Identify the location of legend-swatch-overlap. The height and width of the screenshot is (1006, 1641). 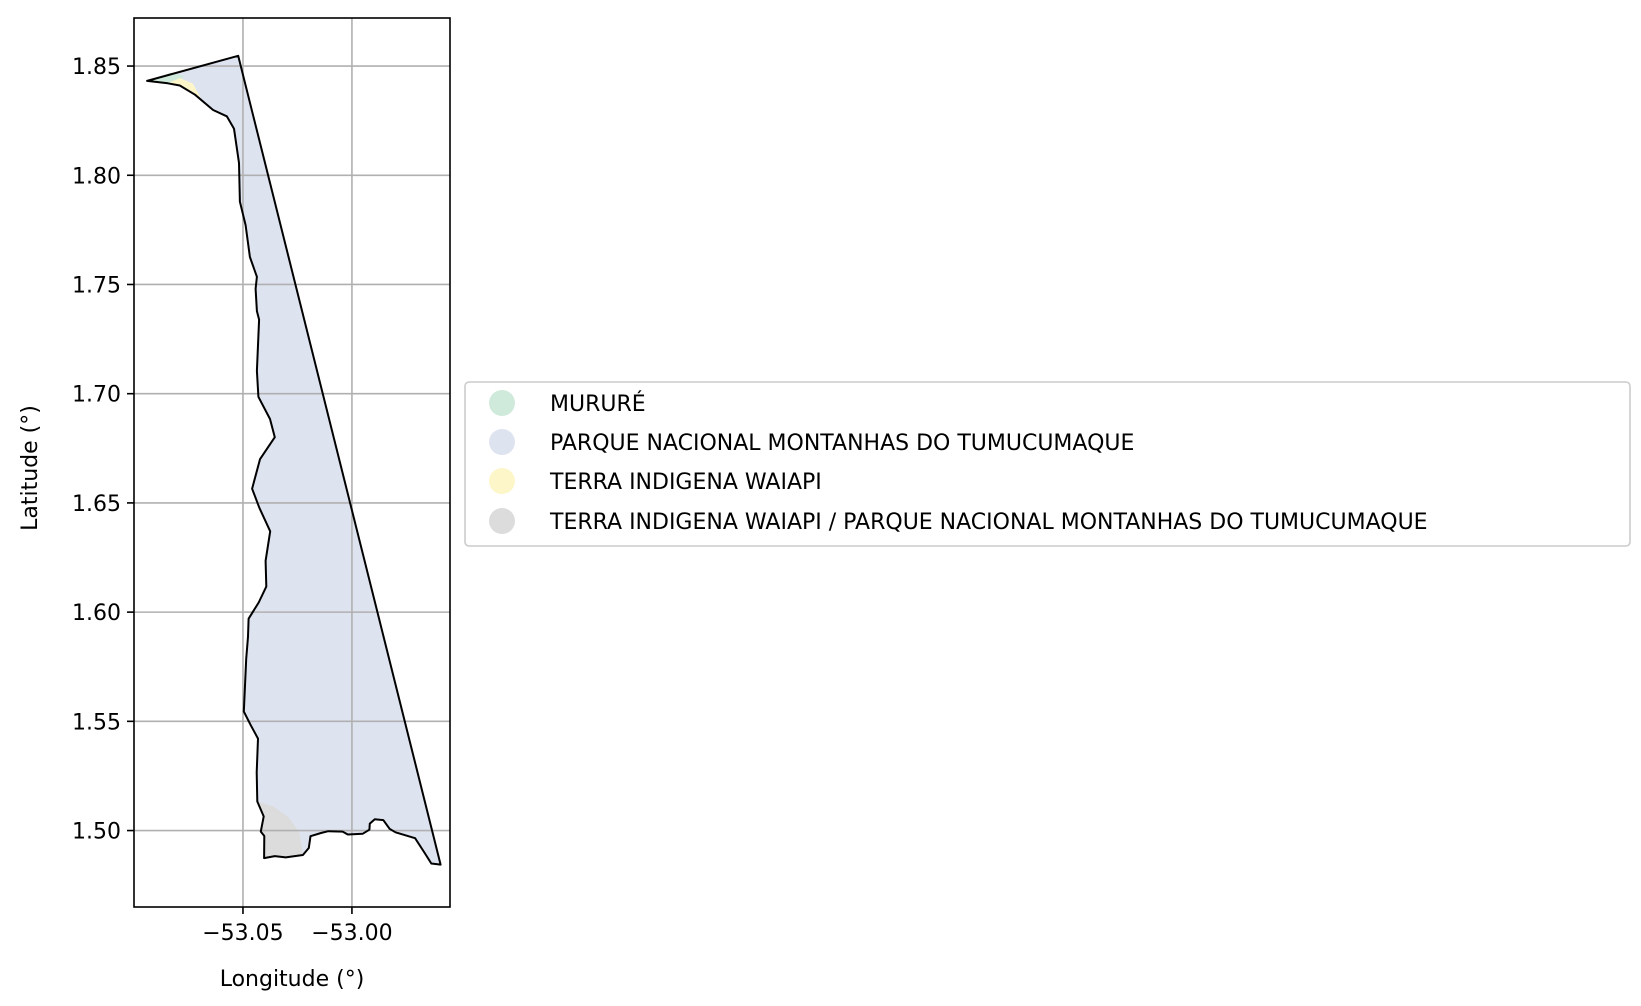
(502, 521).